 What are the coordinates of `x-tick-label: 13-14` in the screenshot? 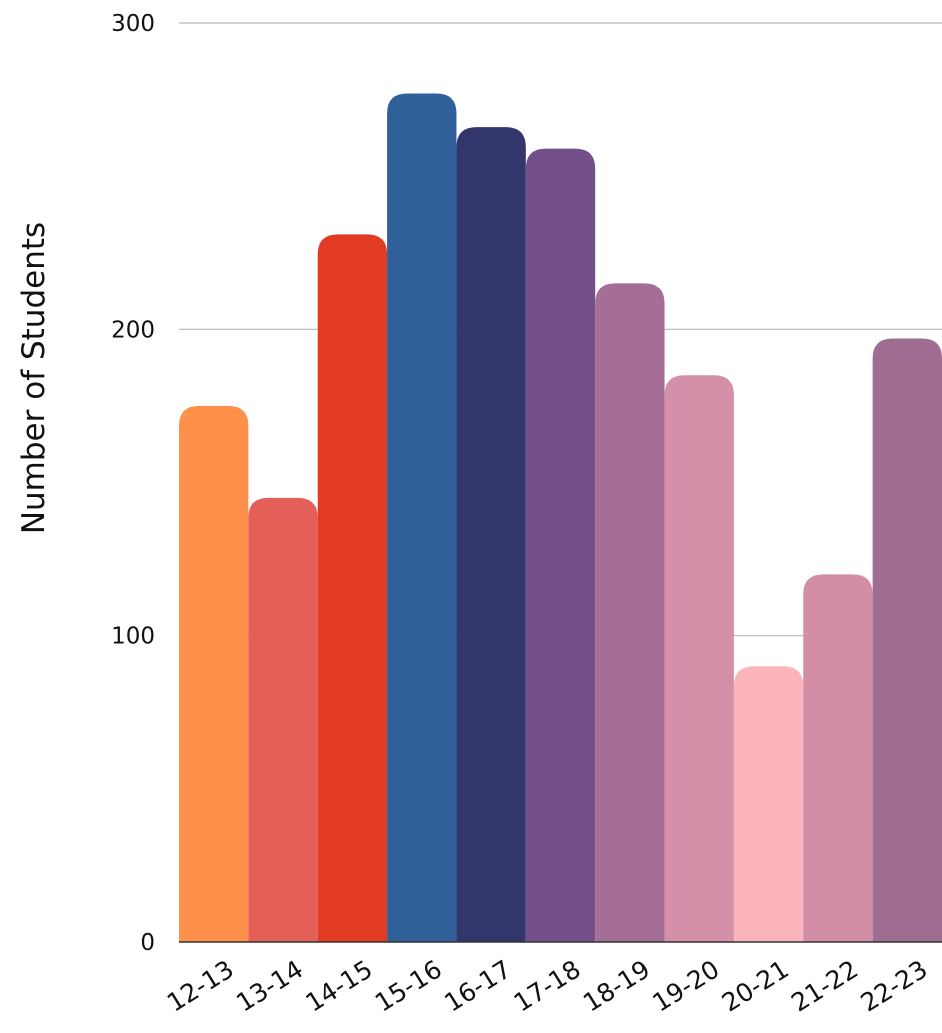 It's located at (269, 985).